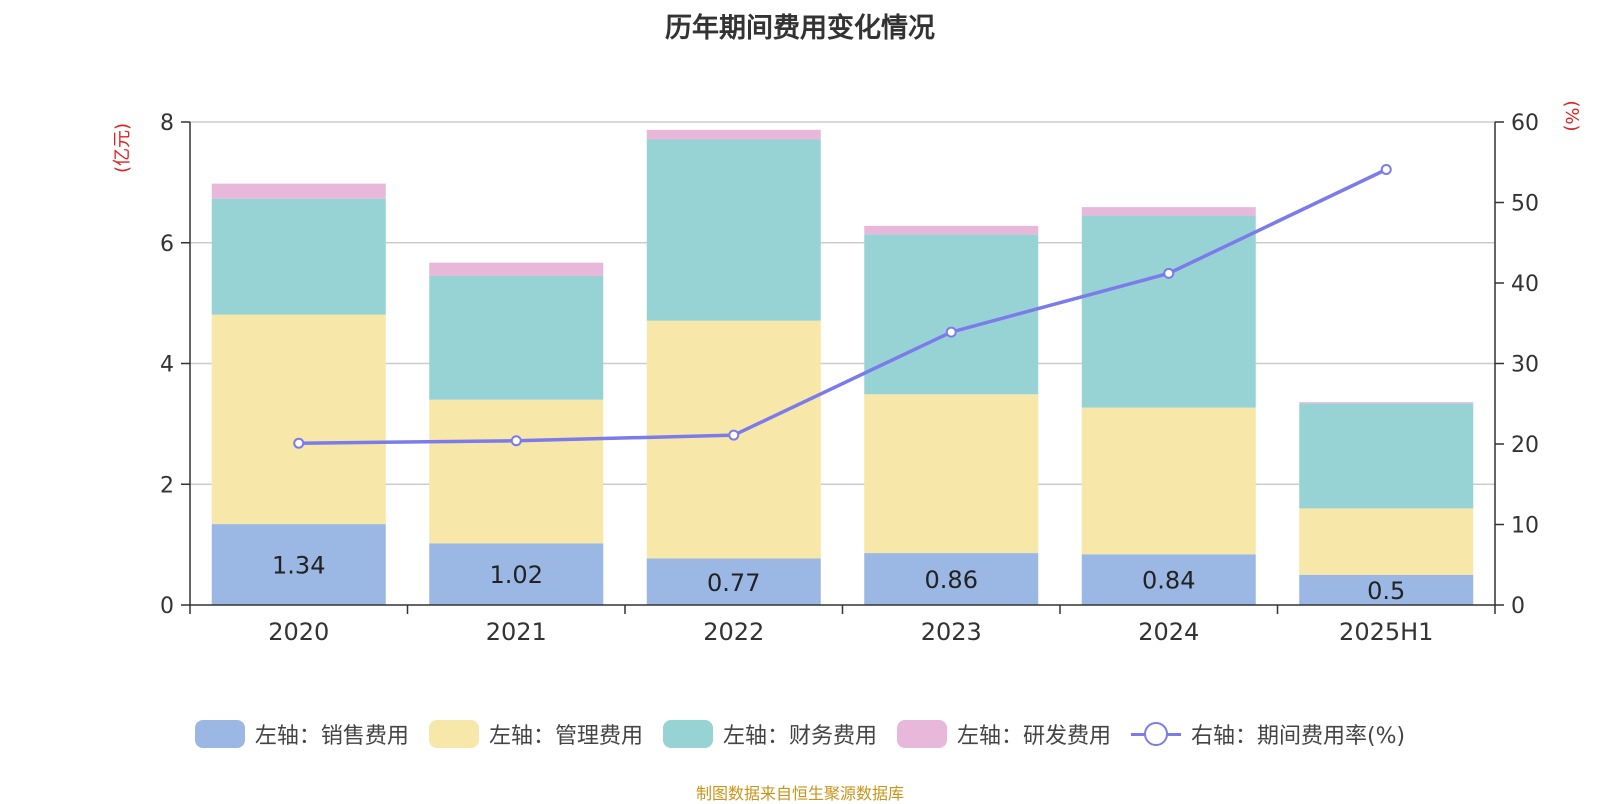 This screenshot has width=1600, height=804. I want to click on left-axis-unit: (亿元), so click(122, 148).